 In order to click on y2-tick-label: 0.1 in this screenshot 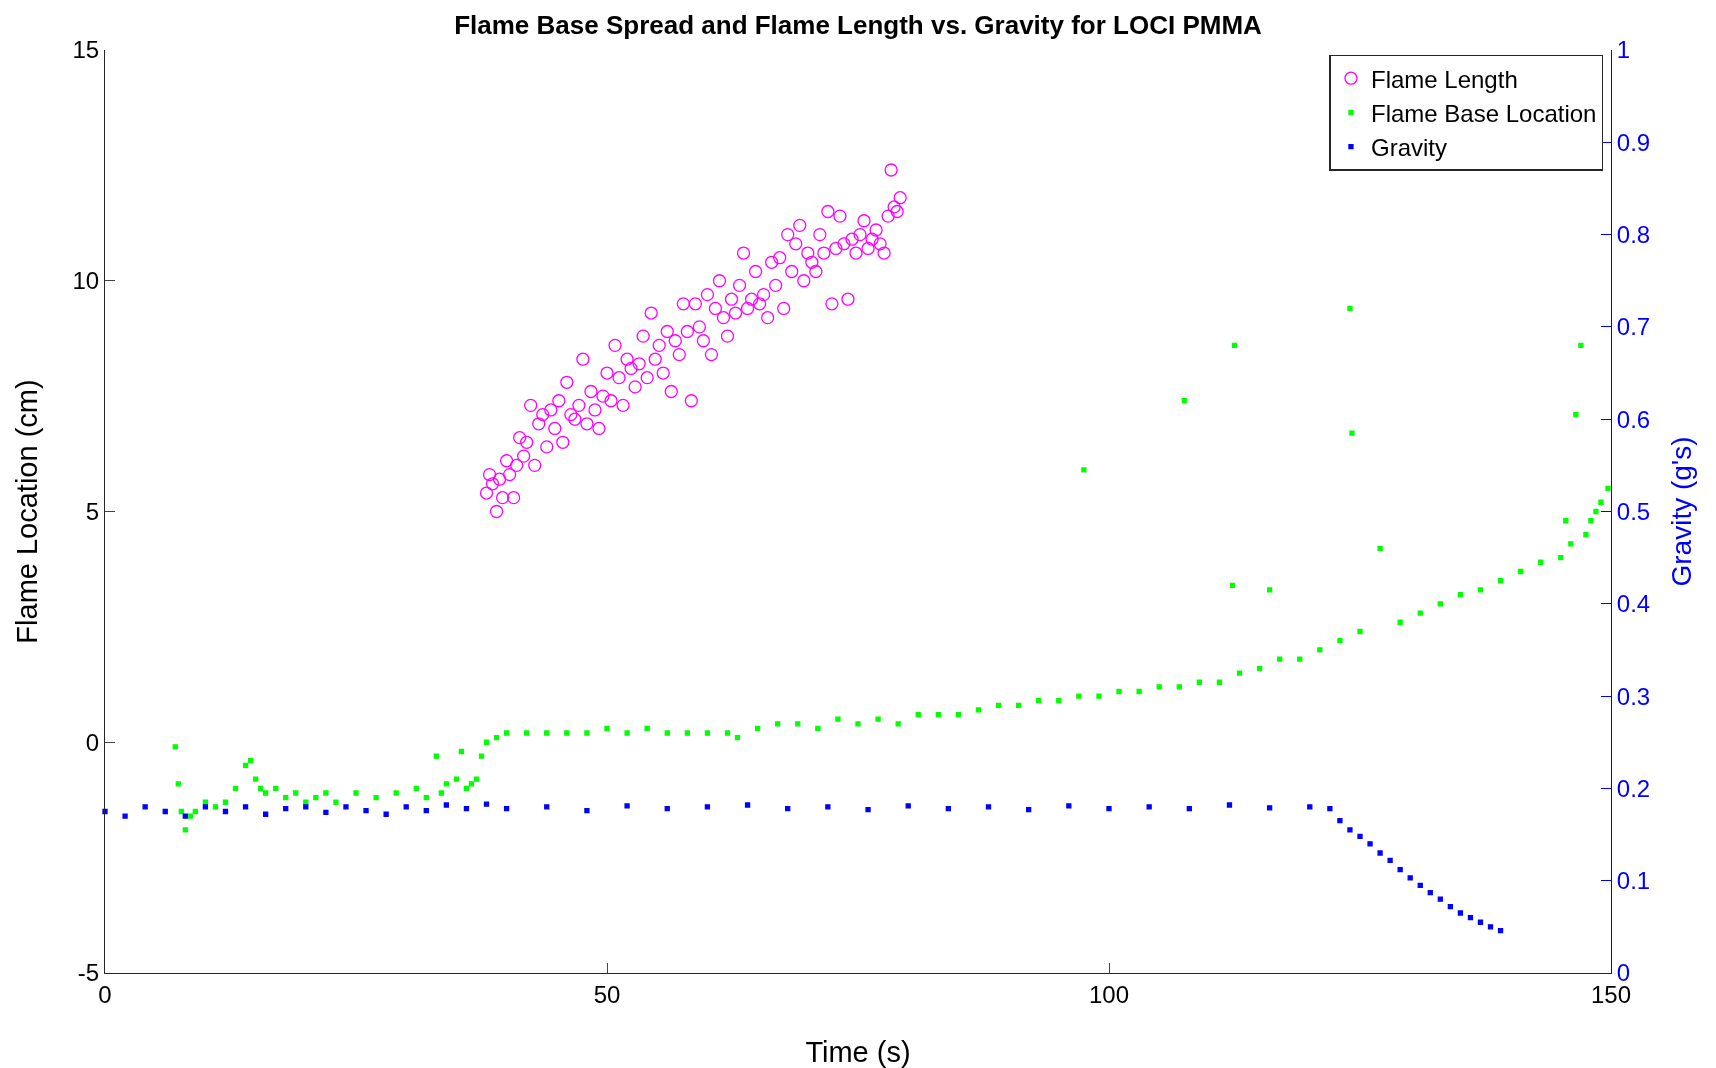, I will do `click(1633, 881)`.